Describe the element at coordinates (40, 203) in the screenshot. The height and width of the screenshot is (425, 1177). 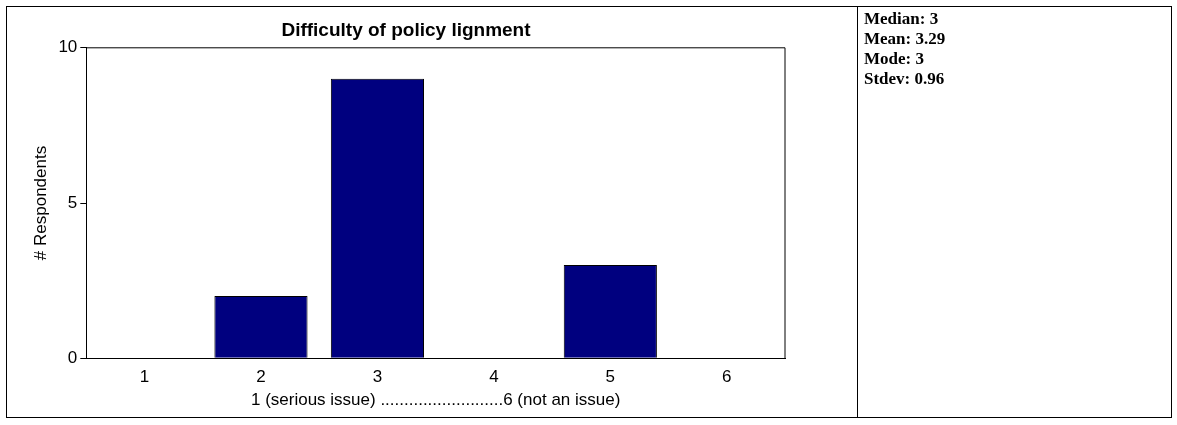
I see `y-axis-title: # Respondents` at that location.